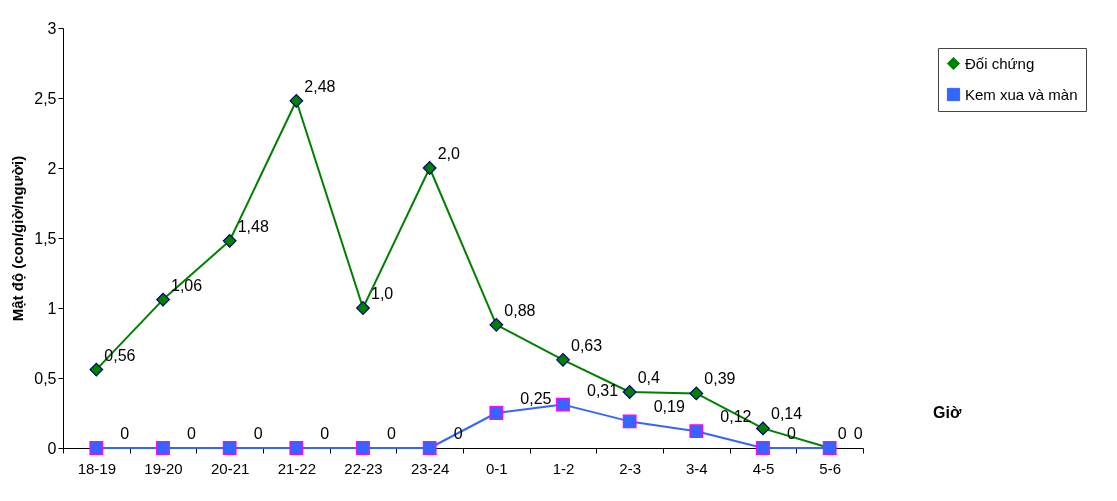  What do you see at coordinates (1000, 63) in the screenshot?
I see `legend-label: Đối chứng` at bounding box center [1000, 63].